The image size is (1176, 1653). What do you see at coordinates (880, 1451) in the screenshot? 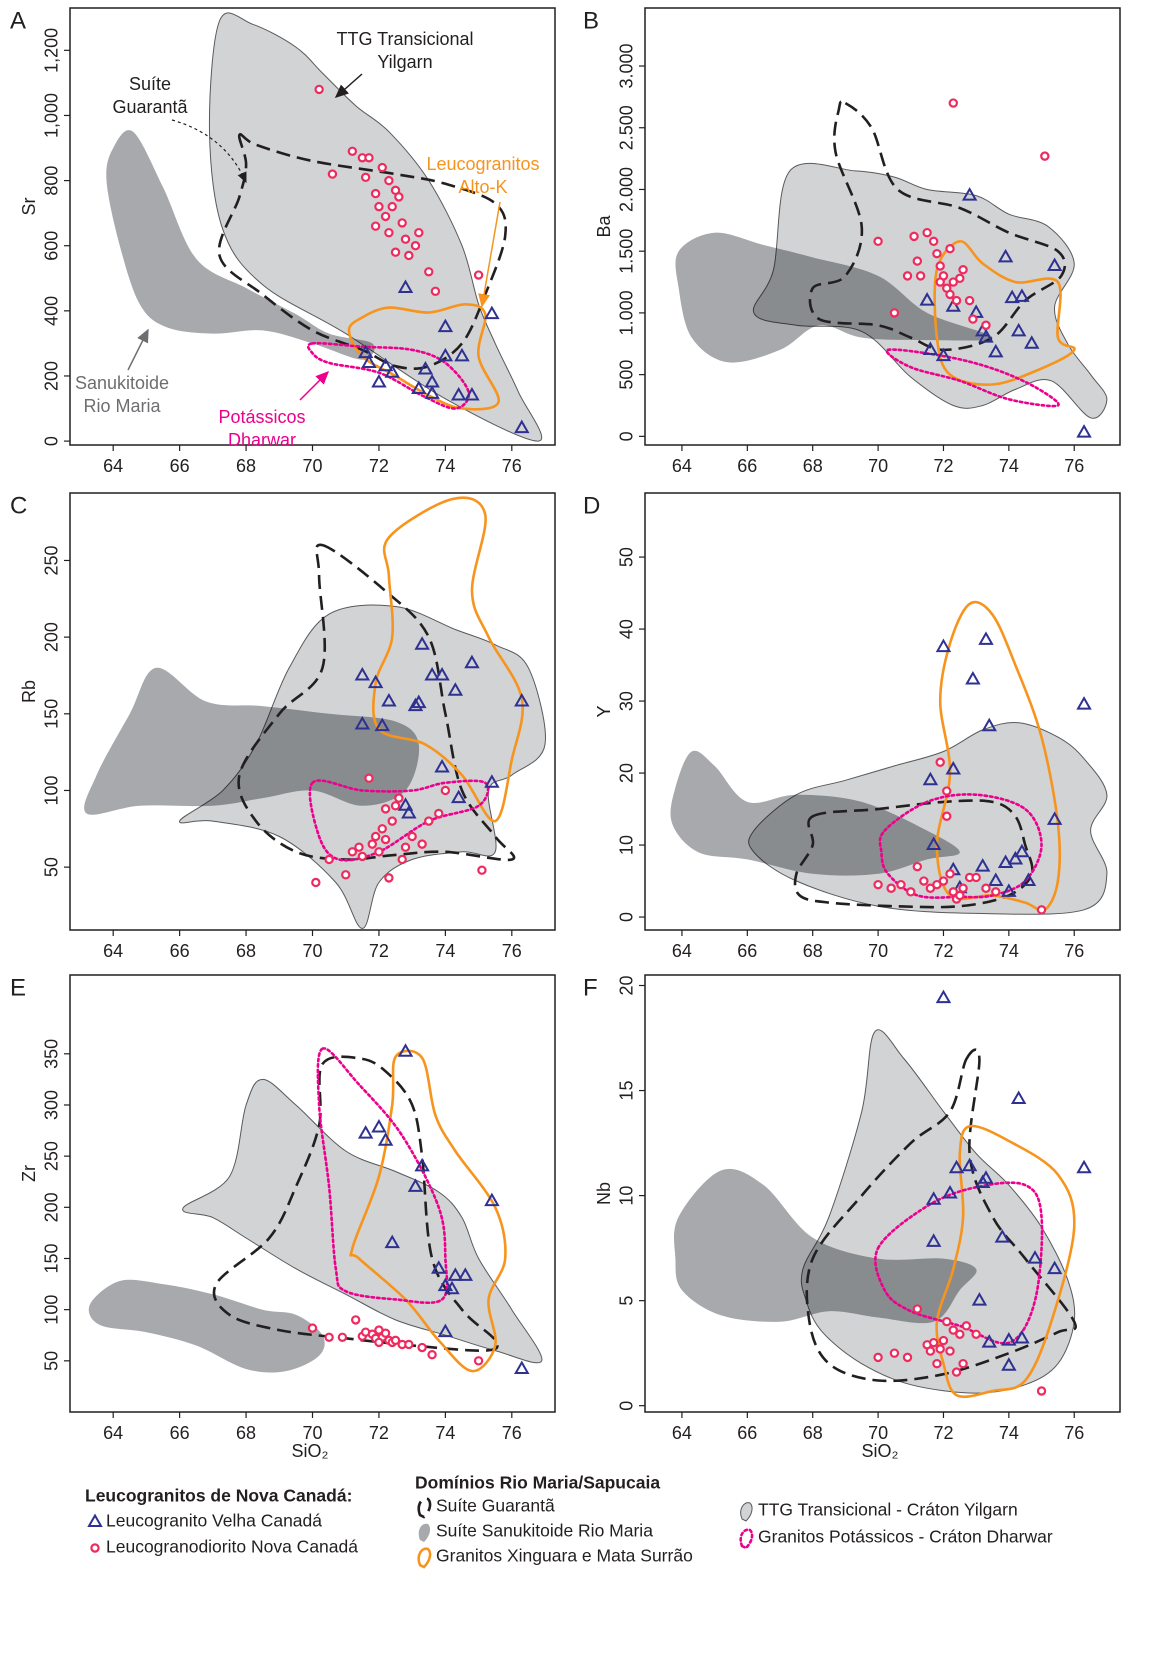
I see `x-axis-title: SiO₂` at bounding box center [880, 1451].